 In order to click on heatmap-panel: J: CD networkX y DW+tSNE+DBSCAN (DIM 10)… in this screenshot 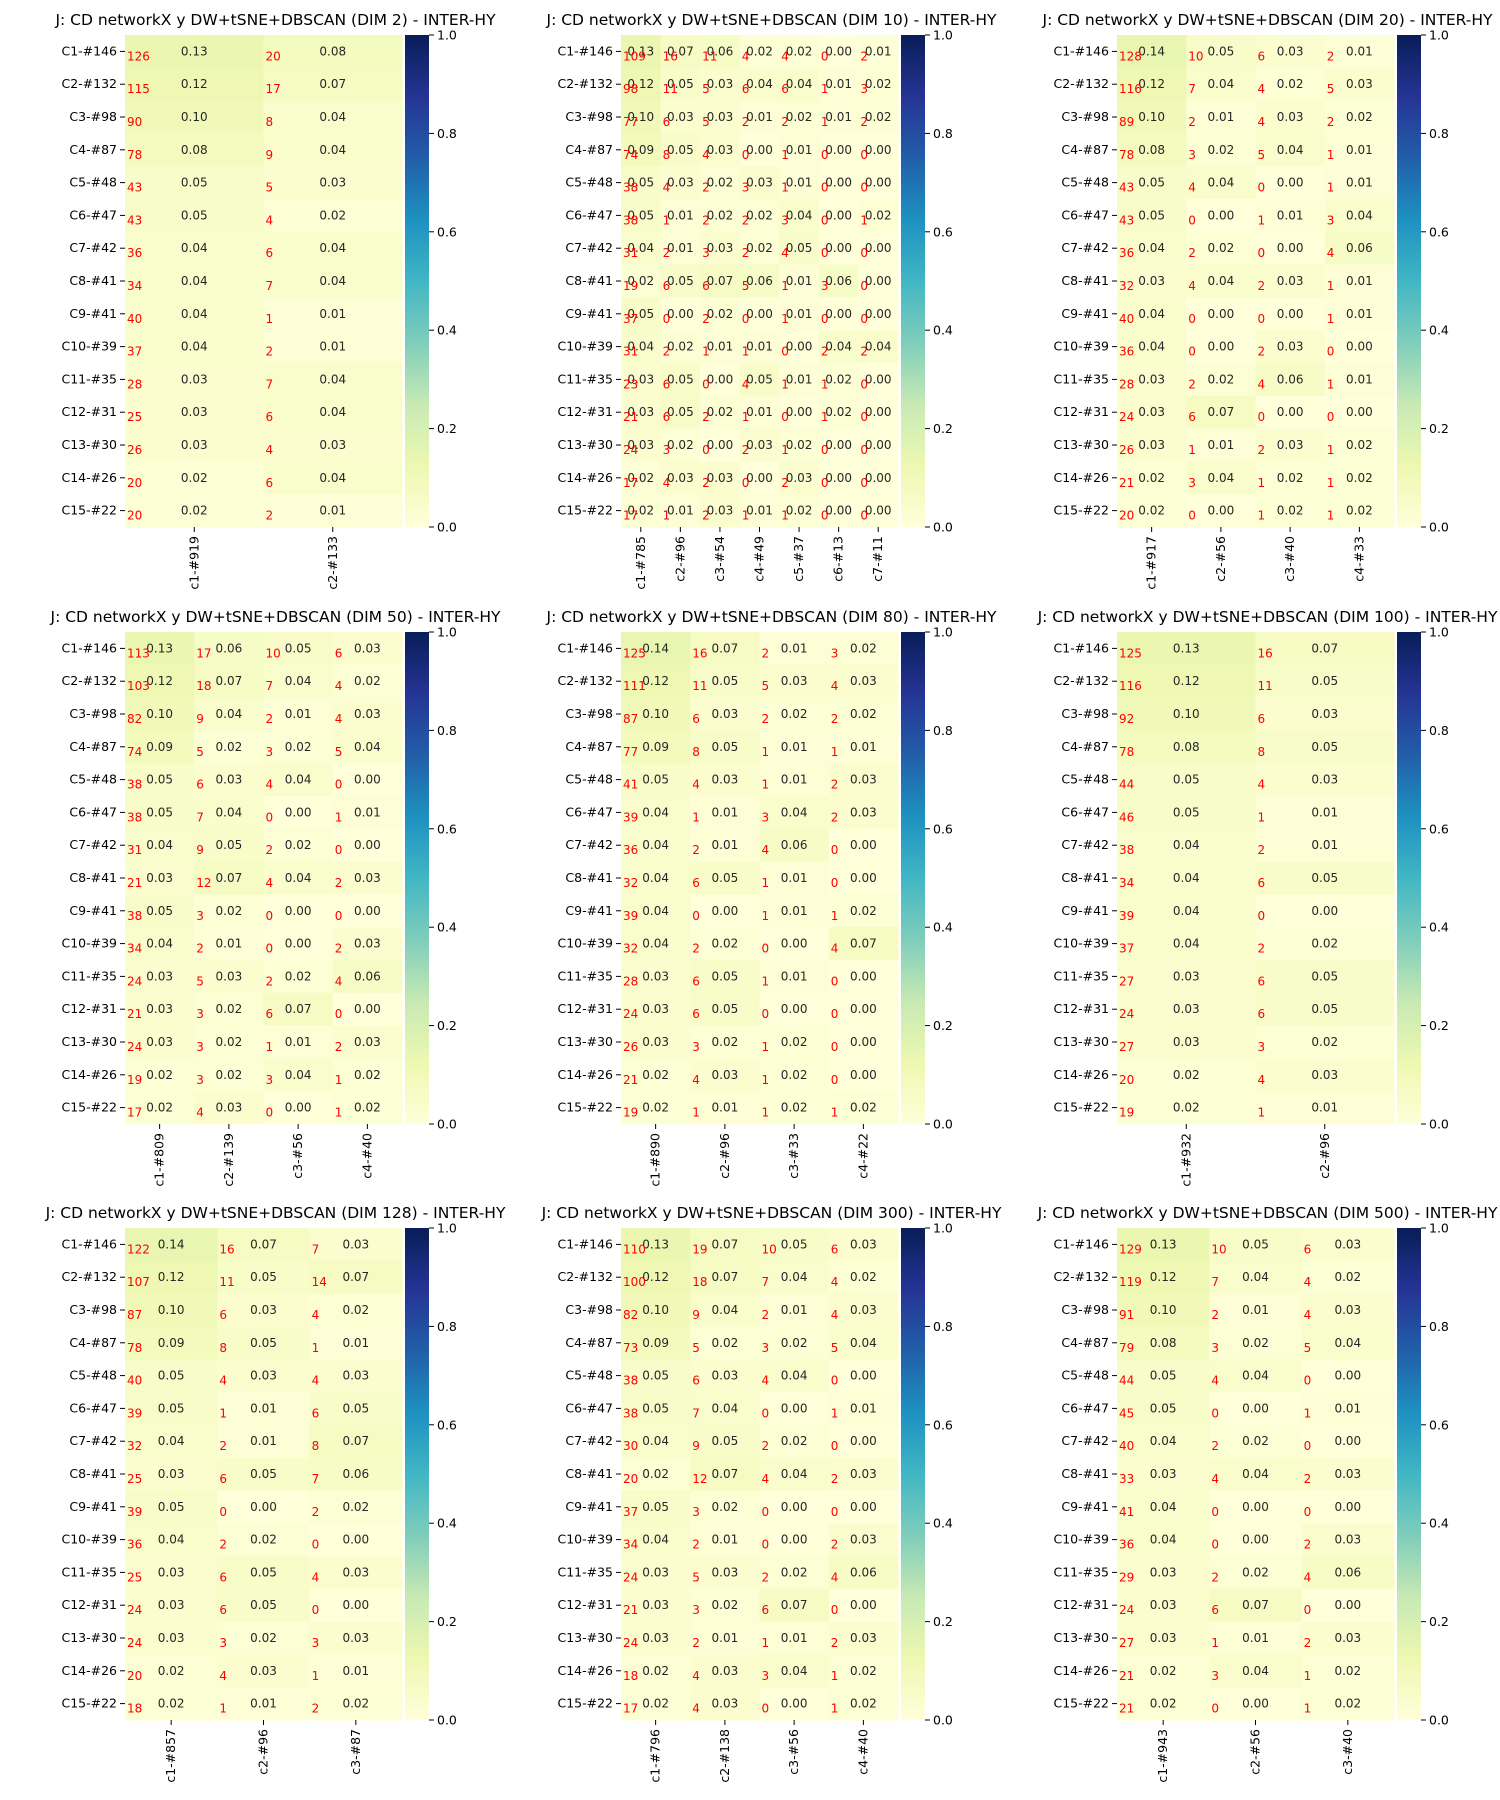, I will do `click(772, 300)`.